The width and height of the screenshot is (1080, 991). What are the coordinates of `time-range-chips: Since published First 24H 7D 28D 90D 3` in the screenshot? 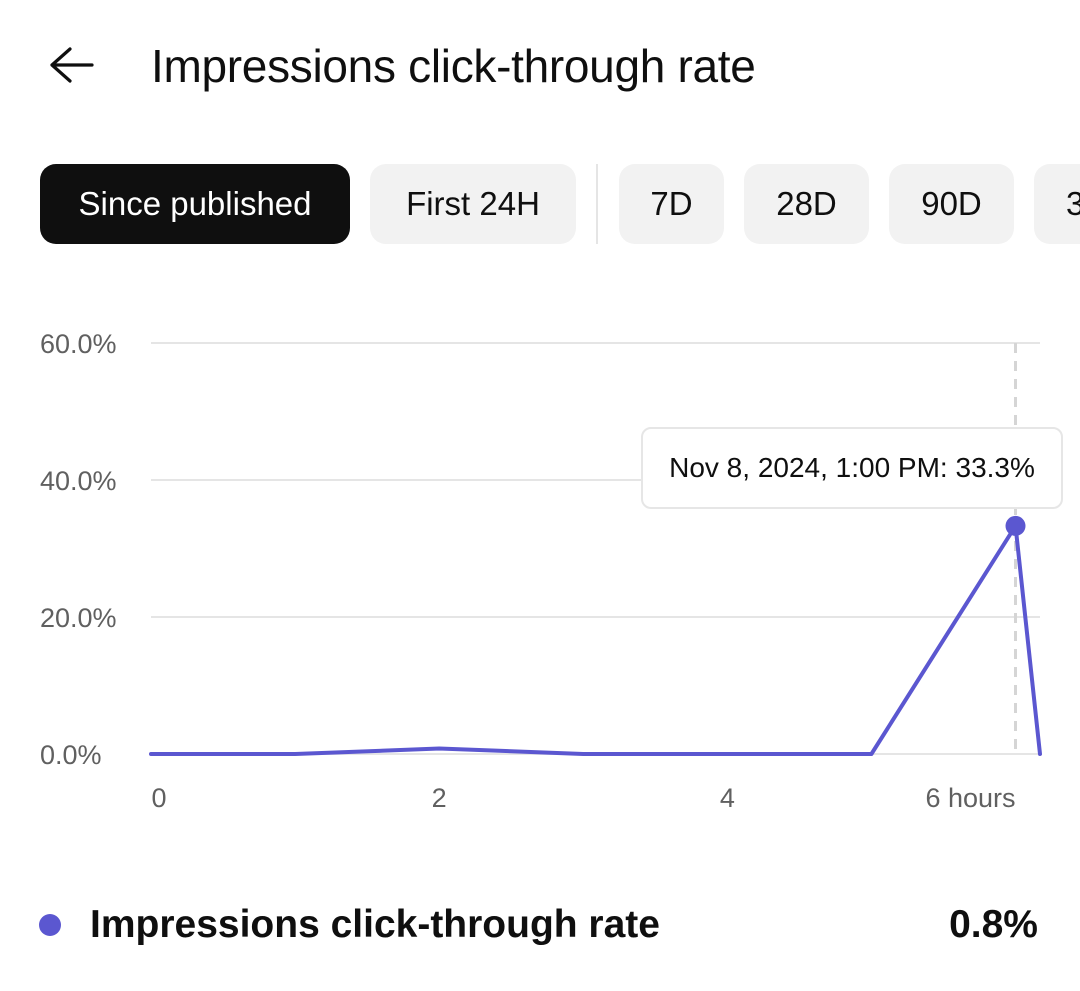 It's located at (540, 204).